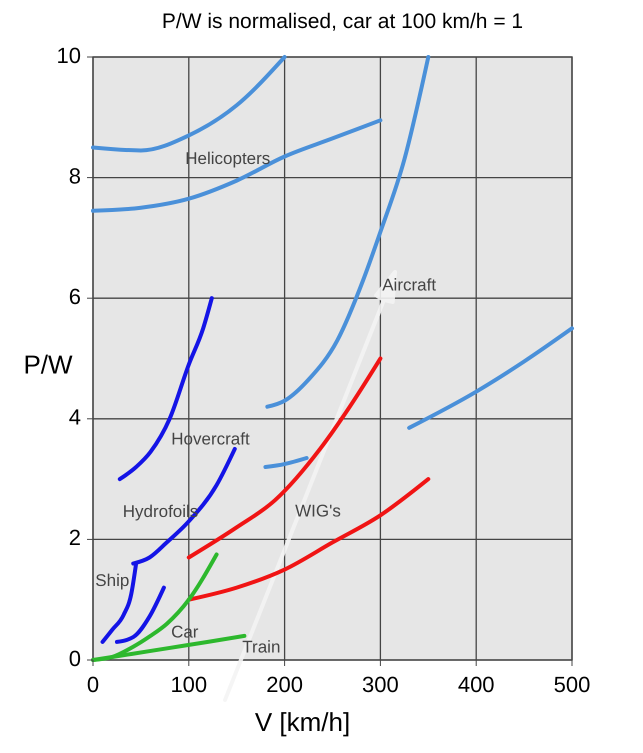  What do you see at coordinates (74, 537) in the screenshot?
I see `y-tick-label: 2` at bounding box center [74, 537].